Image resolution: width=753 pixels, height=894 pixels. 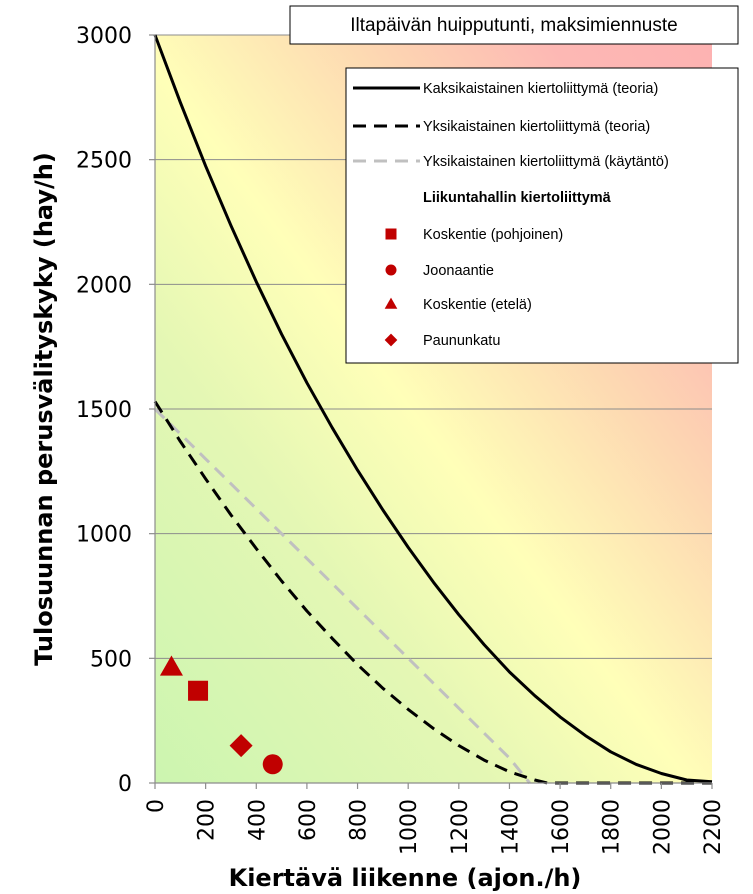 I want to click on data-point-triangle, so click(x=171, y=665).